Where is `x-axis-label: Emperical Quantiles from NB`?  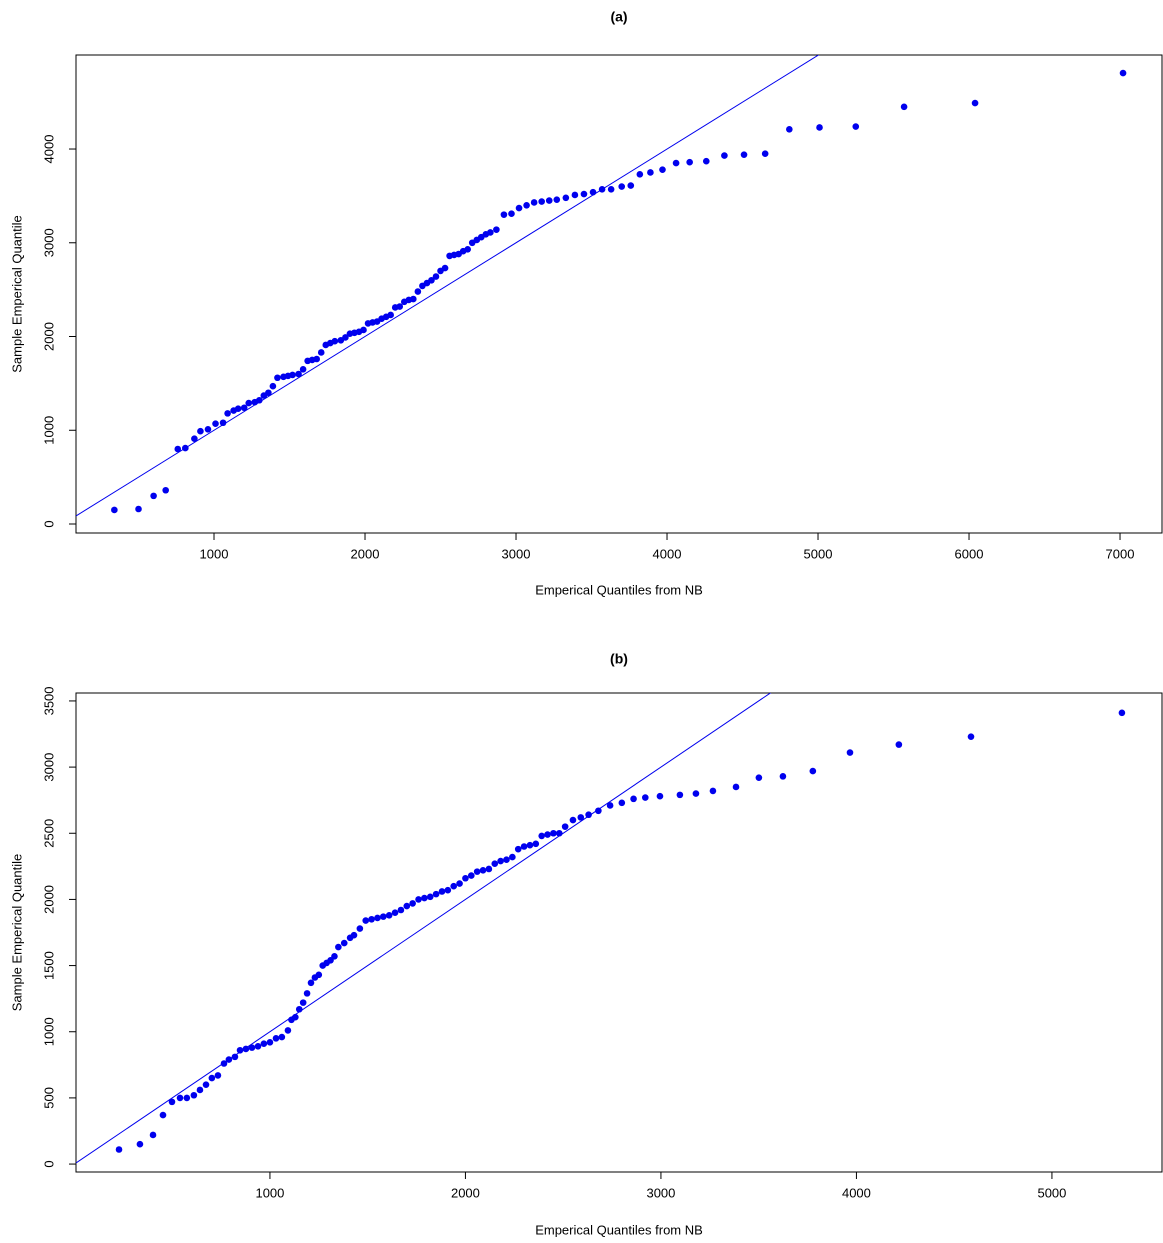
x-axis-label: Emperical Quantiles from NB is located at coordinates (619, 1229).